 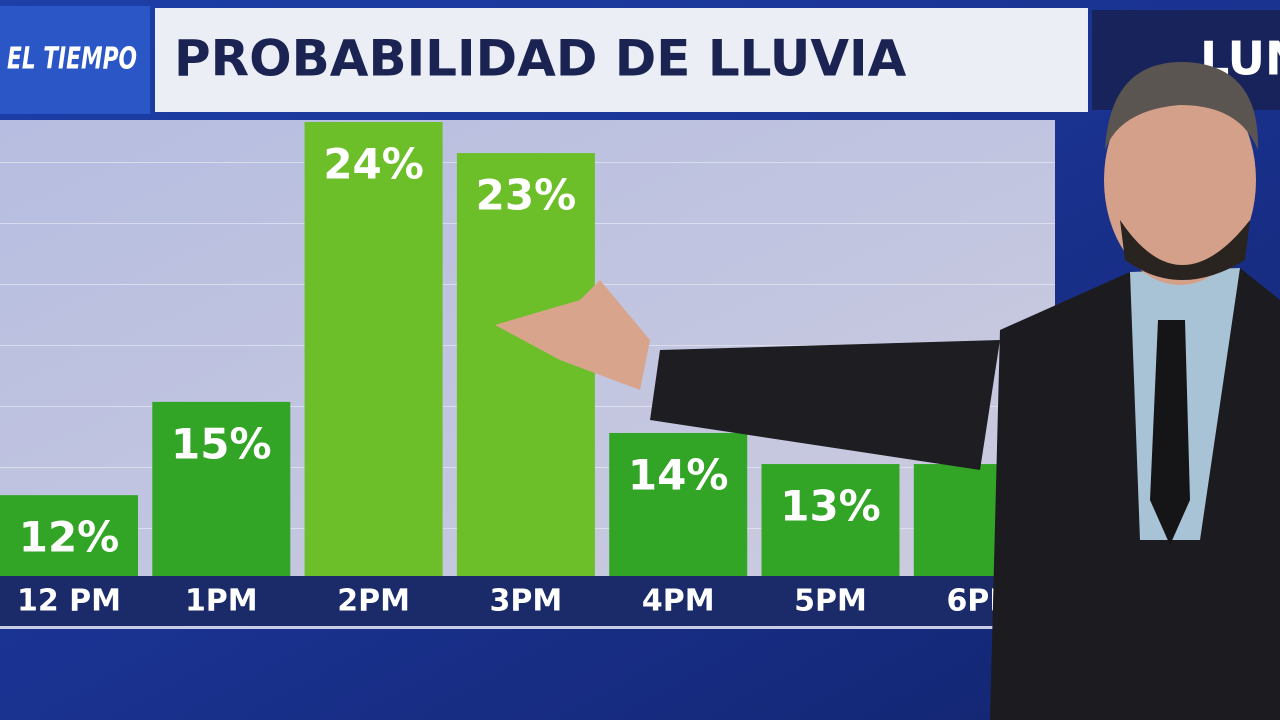 I want to click on x-tick-label: 12 PM, so click(x=69, y=601).